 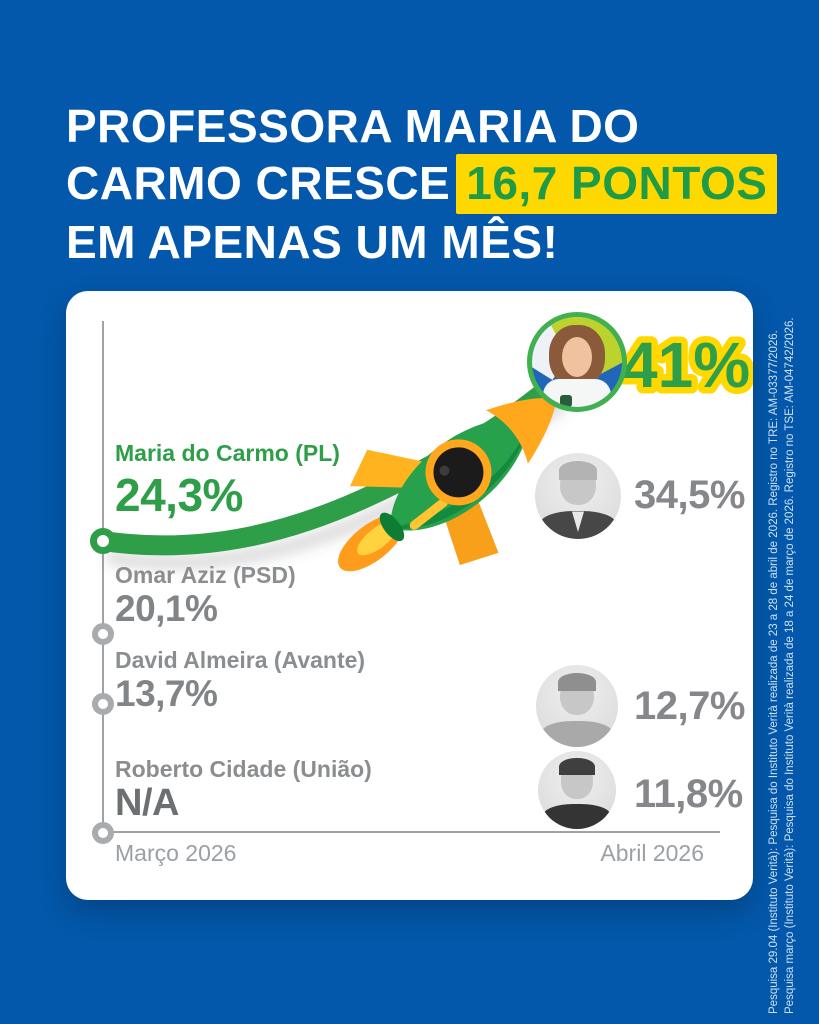 What do you see at coordinates (782, 665) in the screenshot?
I see `poll-registration-footnote: Pesquisa 29.04 (Instituto Verità)` at bounding box center [782, 665].